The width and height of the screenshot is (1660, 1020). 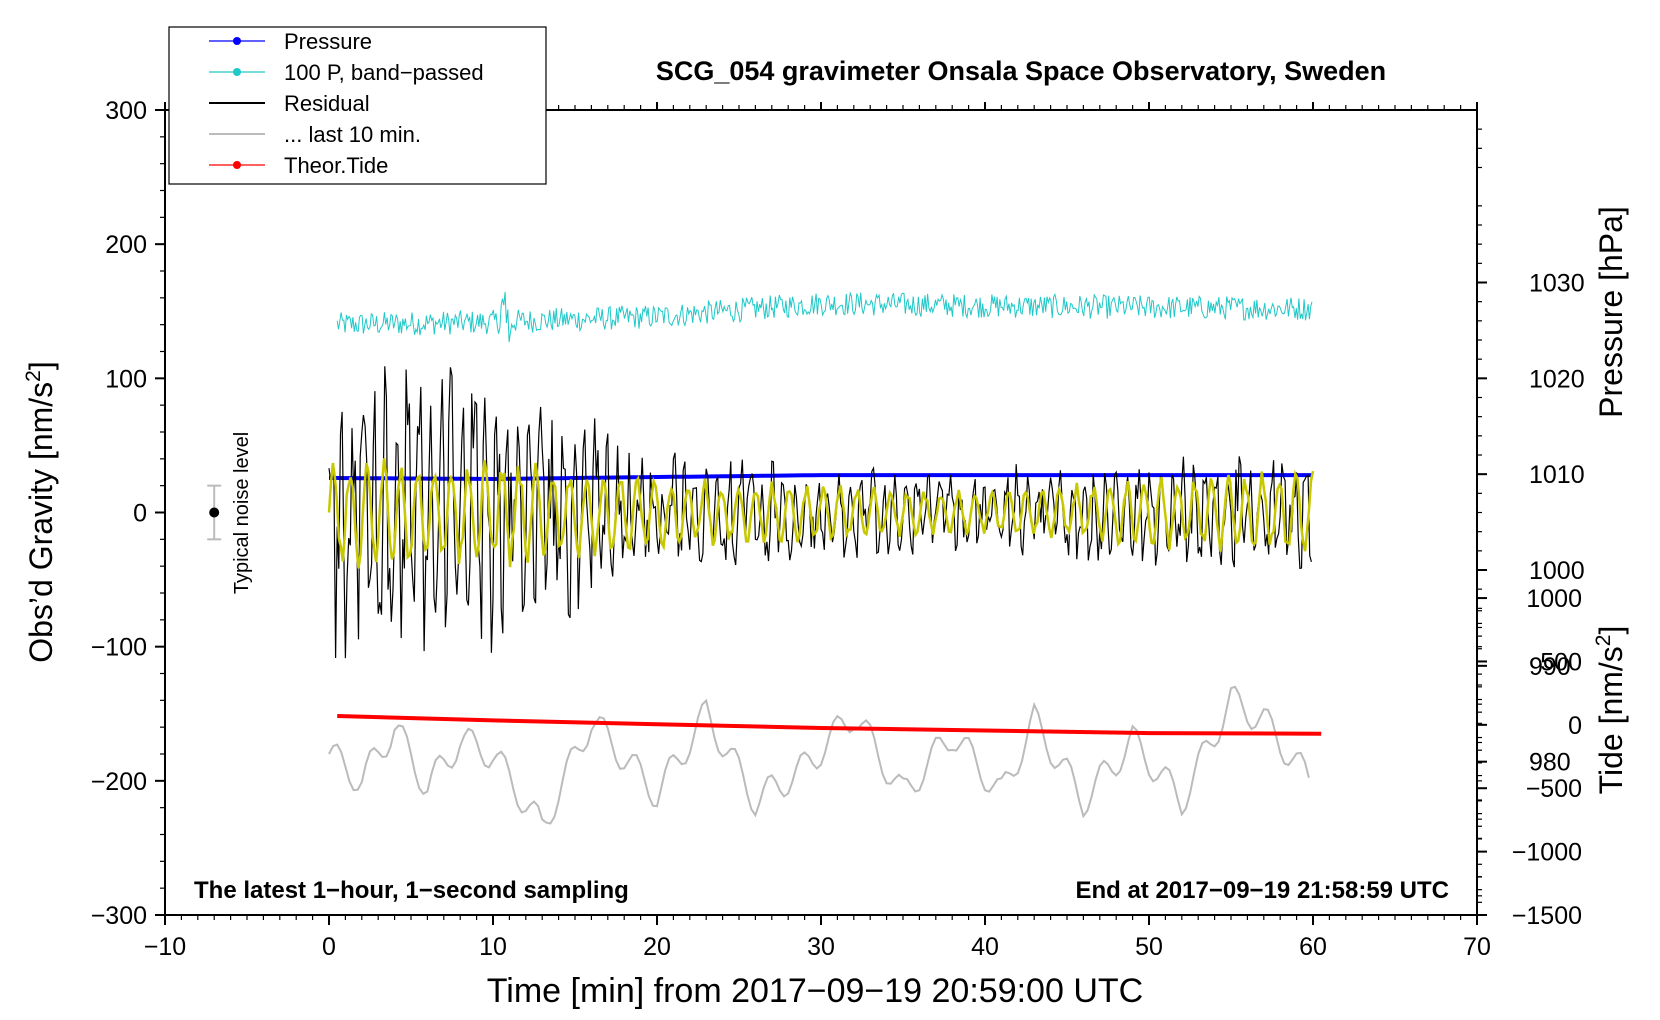 I want to click on x-tick-label: 30, so click(x=821, y=947).